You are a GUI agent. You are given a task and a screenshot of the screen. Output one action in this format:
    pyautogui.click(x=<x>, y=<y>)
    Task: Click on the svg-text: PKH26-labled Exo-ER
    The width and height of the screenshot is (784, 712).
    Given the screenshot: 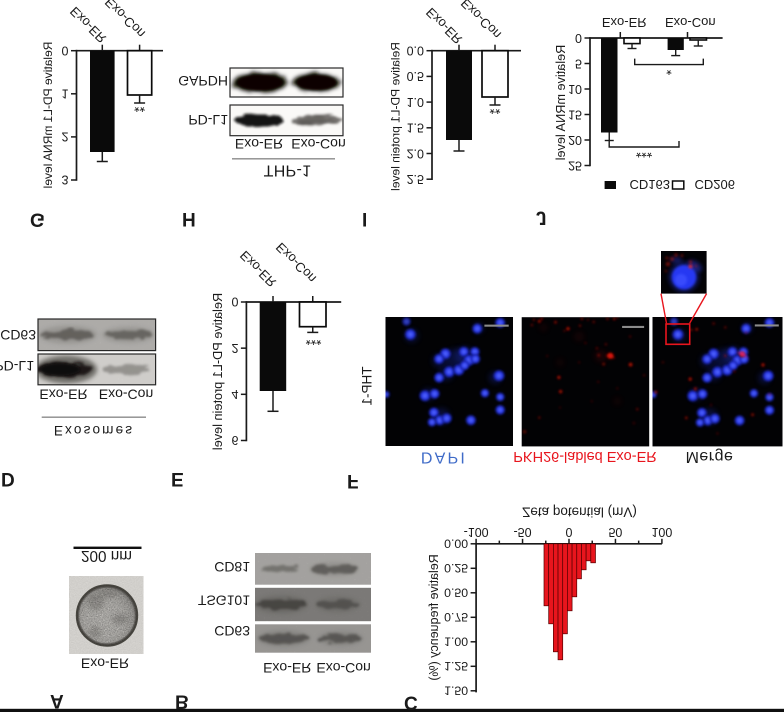 What is the action you would take?
    pyautogui.click(x=584, y=456)
    